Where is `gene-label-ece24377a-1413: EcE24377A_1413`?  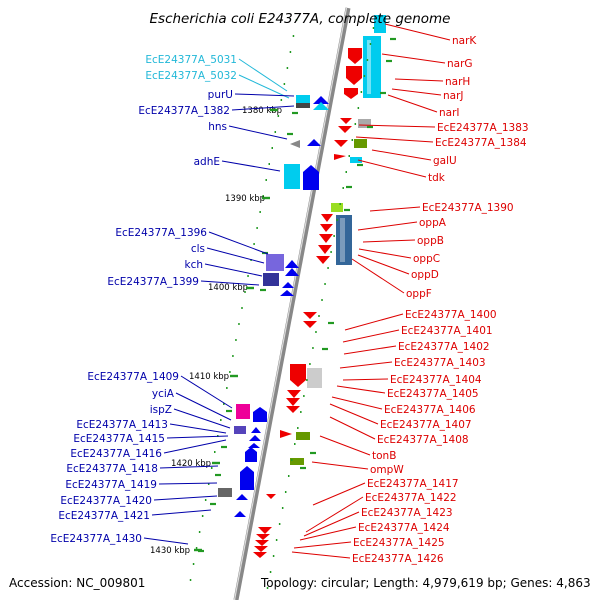
gene-label-ece24377a-1413: EcE24377A_1413 is located at coordinates (122, 425).